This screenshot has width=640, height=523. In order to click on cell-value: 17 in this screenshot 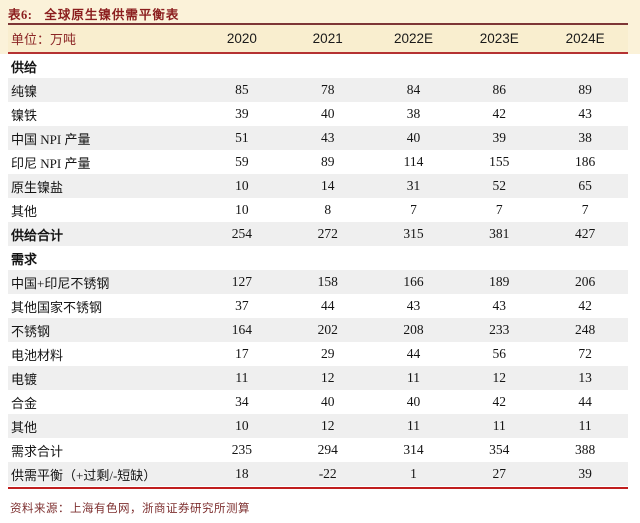, I will do `click(242, 353)`.